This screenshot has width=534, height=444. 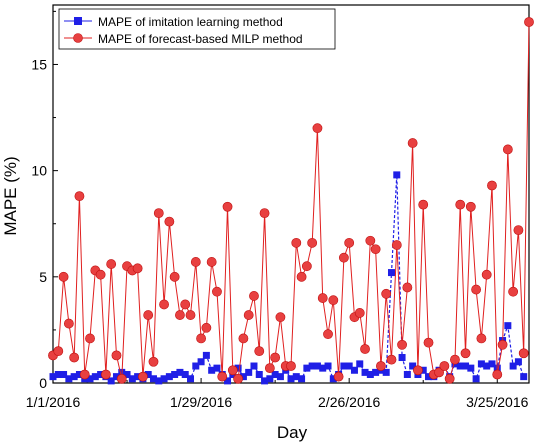 I want to click on legend-label-milp: MAPE of forecast-based MILP method, so click(x=200, y=39).